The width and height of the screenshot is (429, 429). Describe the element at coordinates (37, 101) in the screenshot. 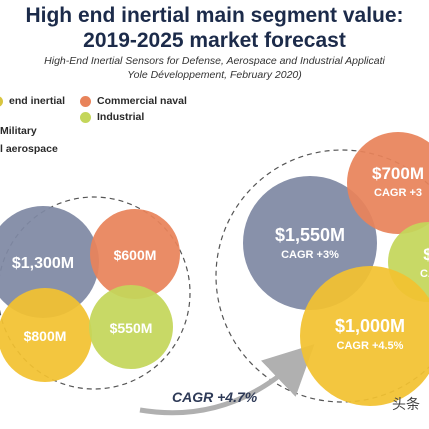

I see `legend-label-high-end-inertial: end inertial` at that location.